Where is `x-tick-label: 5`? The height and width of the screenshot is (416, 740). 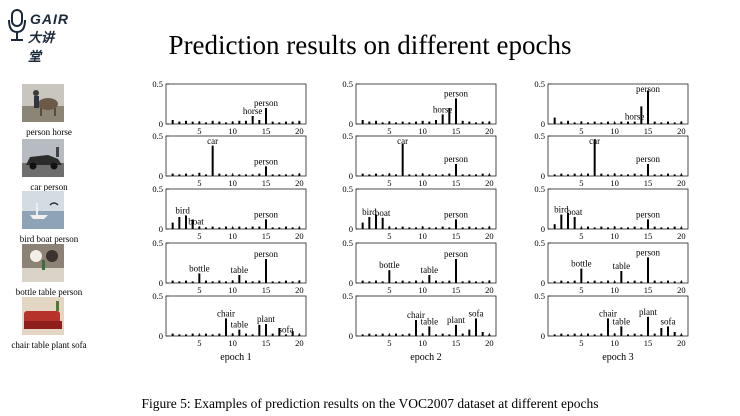
x-tick-label: 5 is located at coordinates (199, 131).